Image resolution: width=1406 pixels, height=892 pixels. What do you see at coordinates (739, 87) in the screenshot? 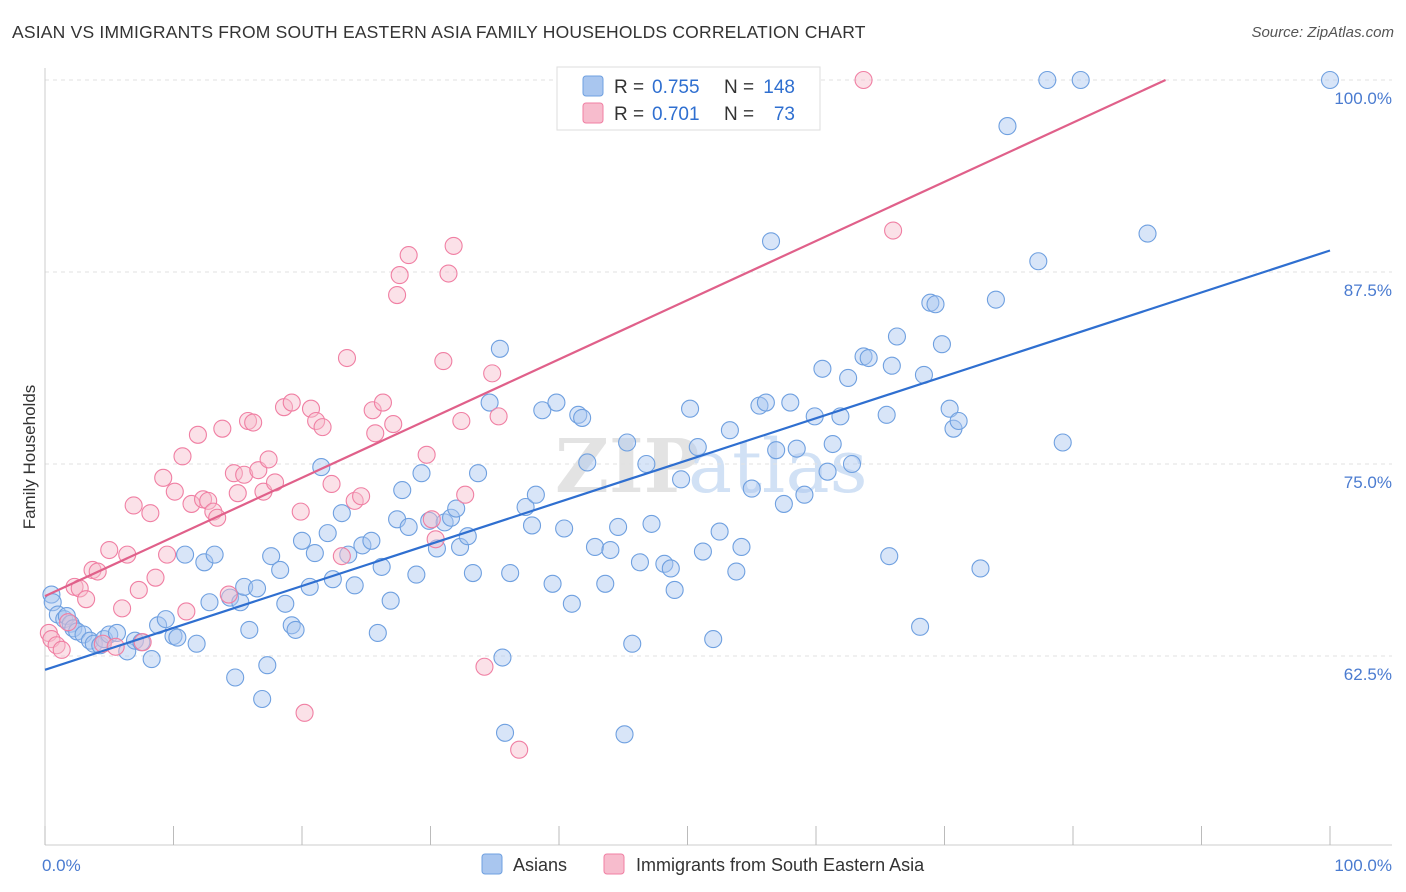
I see `stats-legend-n-label-asians: N =` at bounding box center [739, 87].